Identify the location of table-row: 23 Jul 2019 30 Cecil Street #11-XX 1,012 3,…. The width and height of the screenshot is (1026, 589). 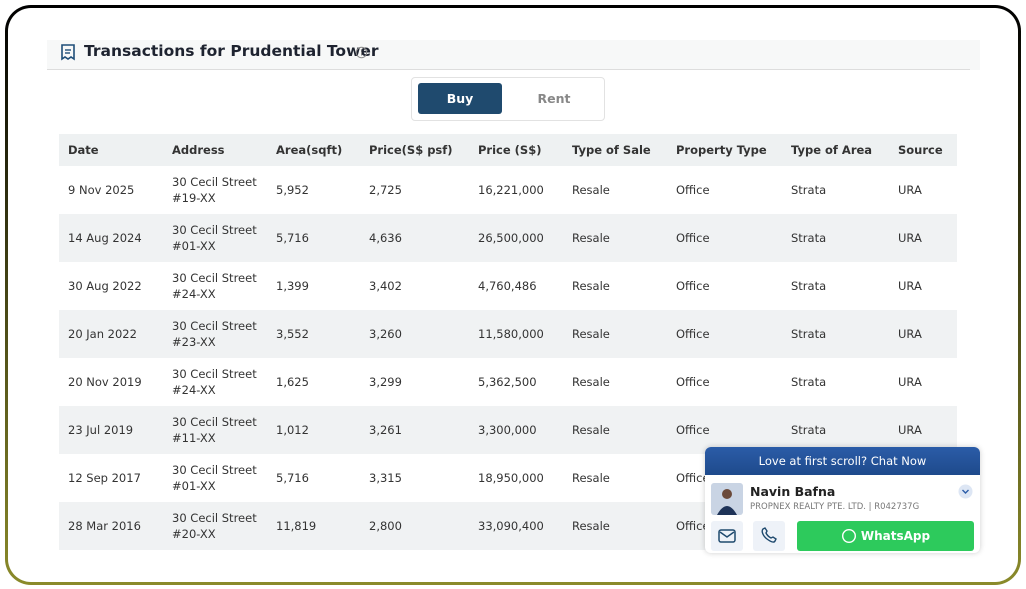
(508, 430).